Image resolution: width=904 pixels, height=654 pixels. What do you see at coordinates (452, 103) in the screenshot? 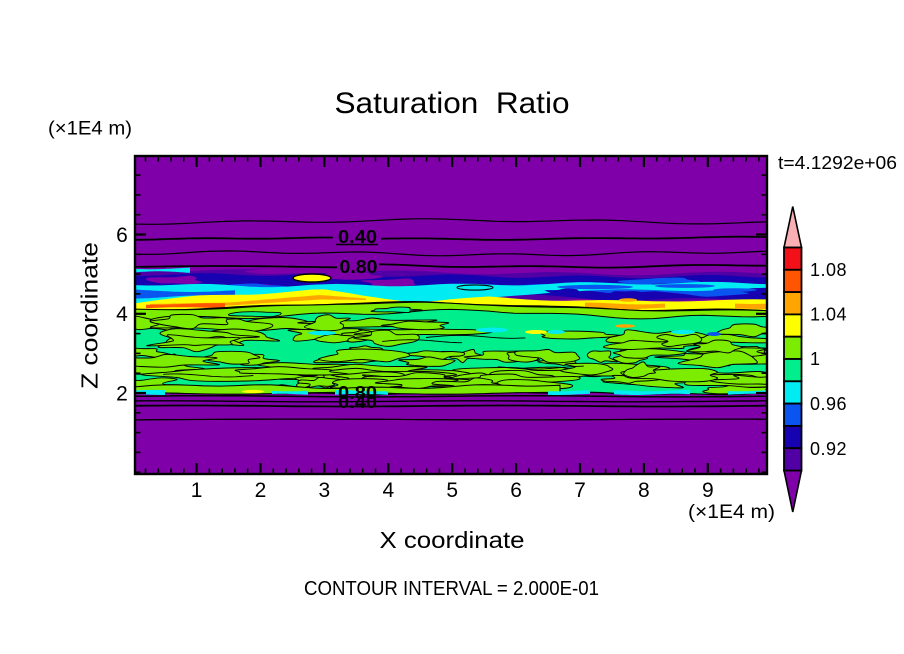
I see `svg-text: Saturation Ratio` at bounding box center [452, 103].